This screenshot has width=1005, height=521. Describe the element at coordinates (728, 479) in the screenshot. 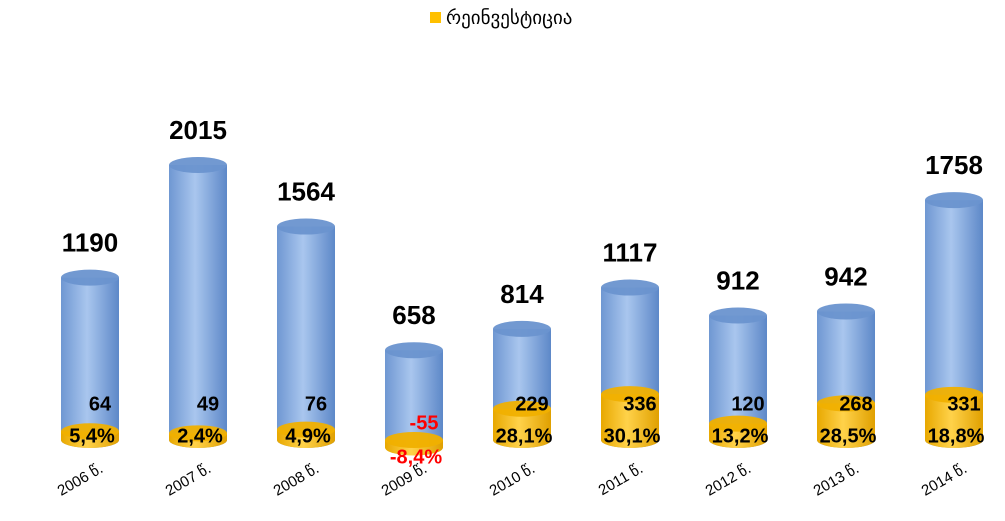

I see `x-tick-label: 2012 წ.` at that location.